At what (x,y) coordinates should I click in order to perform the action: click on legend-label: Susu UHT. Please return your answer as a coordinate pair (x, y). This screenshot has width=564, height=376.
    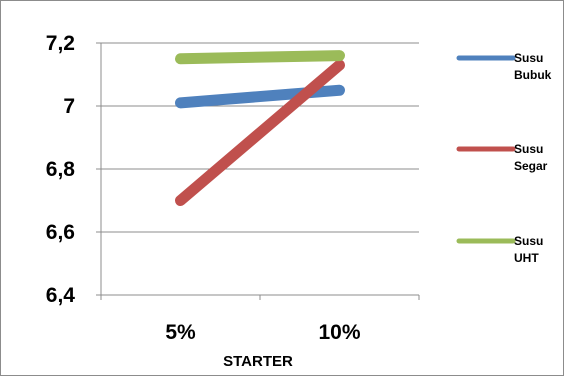
    Looking at the image, I should click on (528, 249).